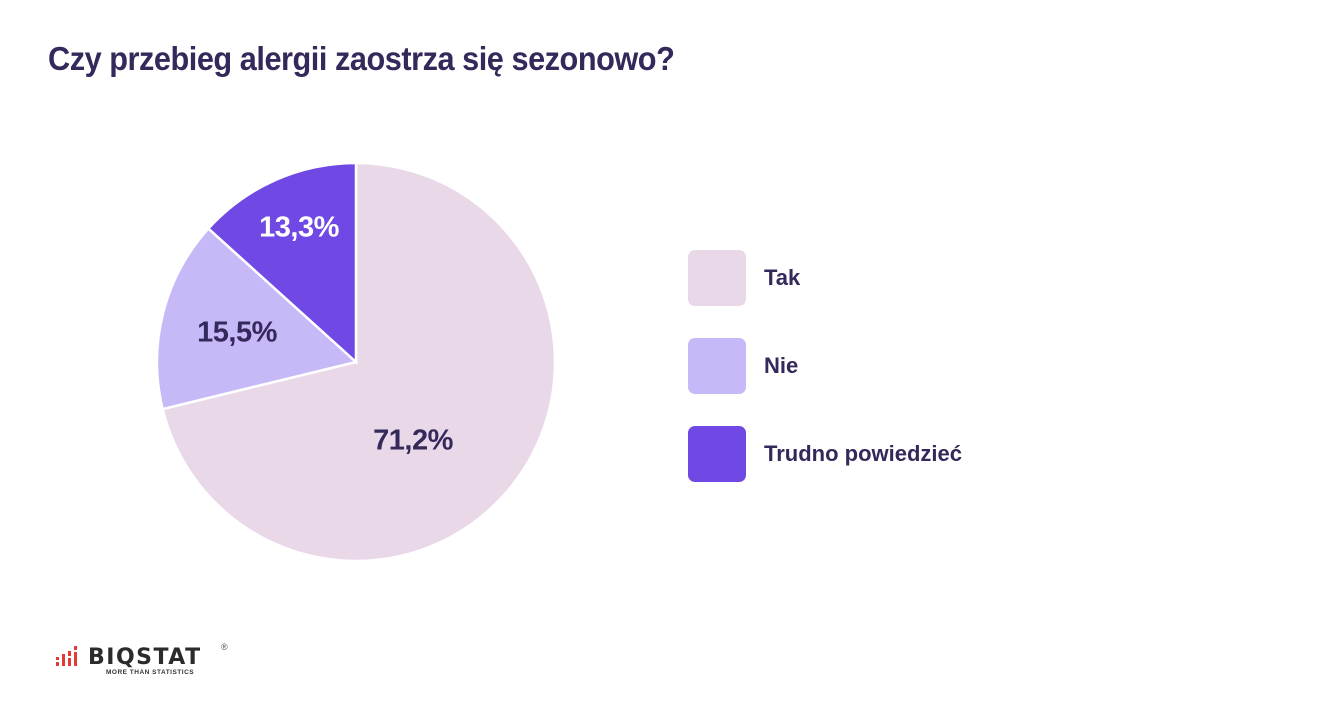 This screenshot has width=1330, height=724. I want to click on legend-item-trudno: Trudno powiedzieć, so click(888, 454).